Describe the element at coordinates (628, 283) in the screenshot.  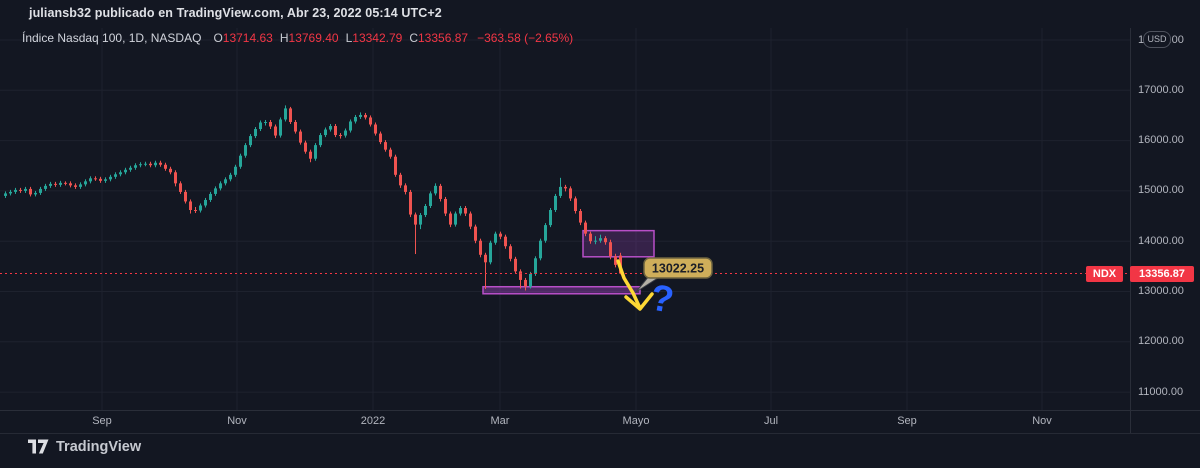
I see `down-arrow-shaft` at that location.